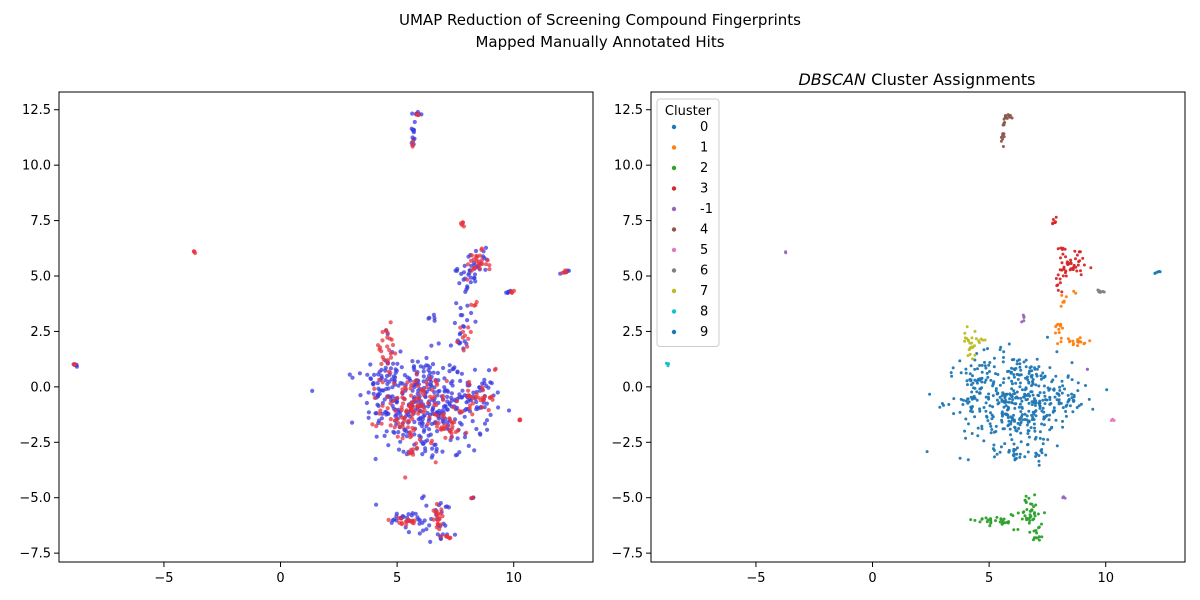 The width and height of the screenshot is (1200, 600). What do you see at coordinates (627, 498) in the screenshot?
I see `y-tick-label: −5.0` at bounding box center [627, 498].